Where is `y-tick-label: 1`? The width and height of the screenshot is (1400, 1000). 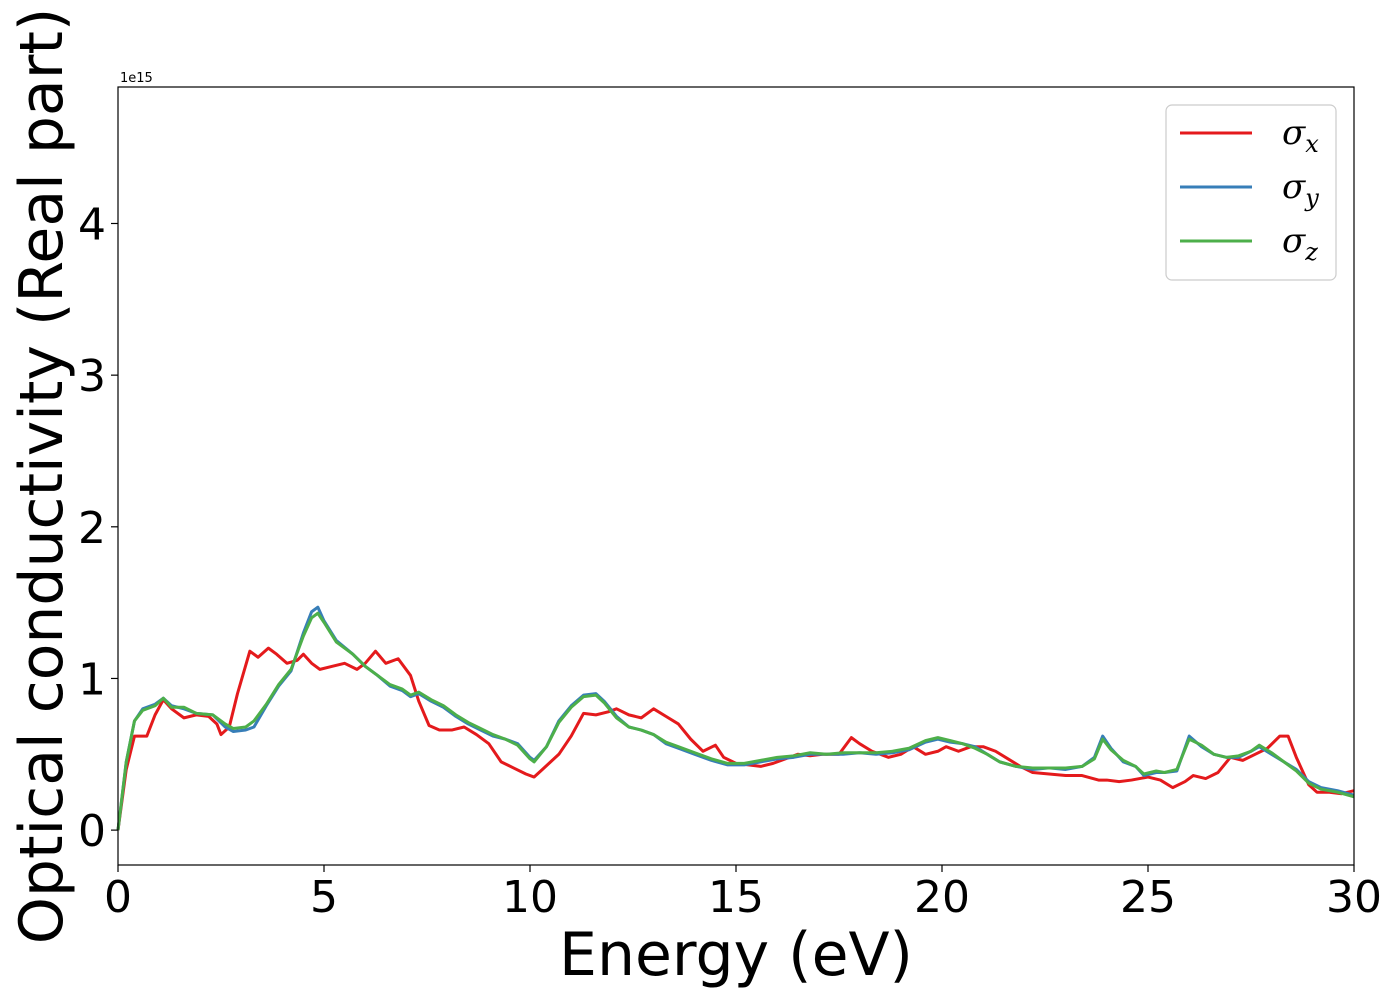 y-tick-label: 1 is located at coordinates (92, 679).